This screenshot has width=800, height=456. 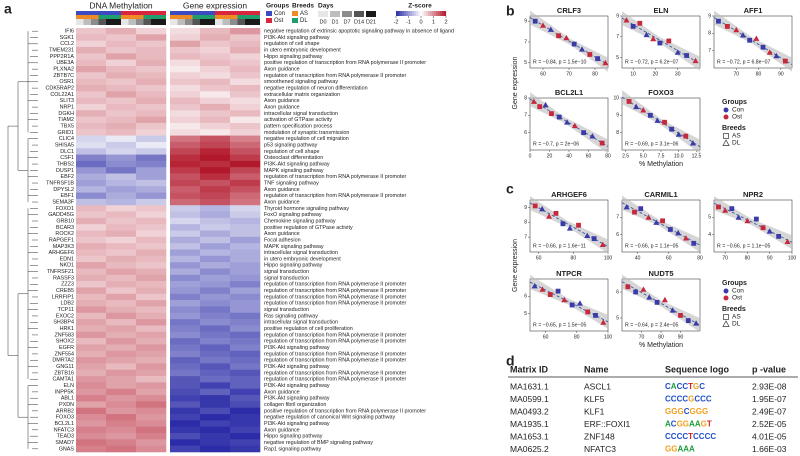 I want to click on pathway-label: negative regulation of cell migration, so click(x=306, y=139).